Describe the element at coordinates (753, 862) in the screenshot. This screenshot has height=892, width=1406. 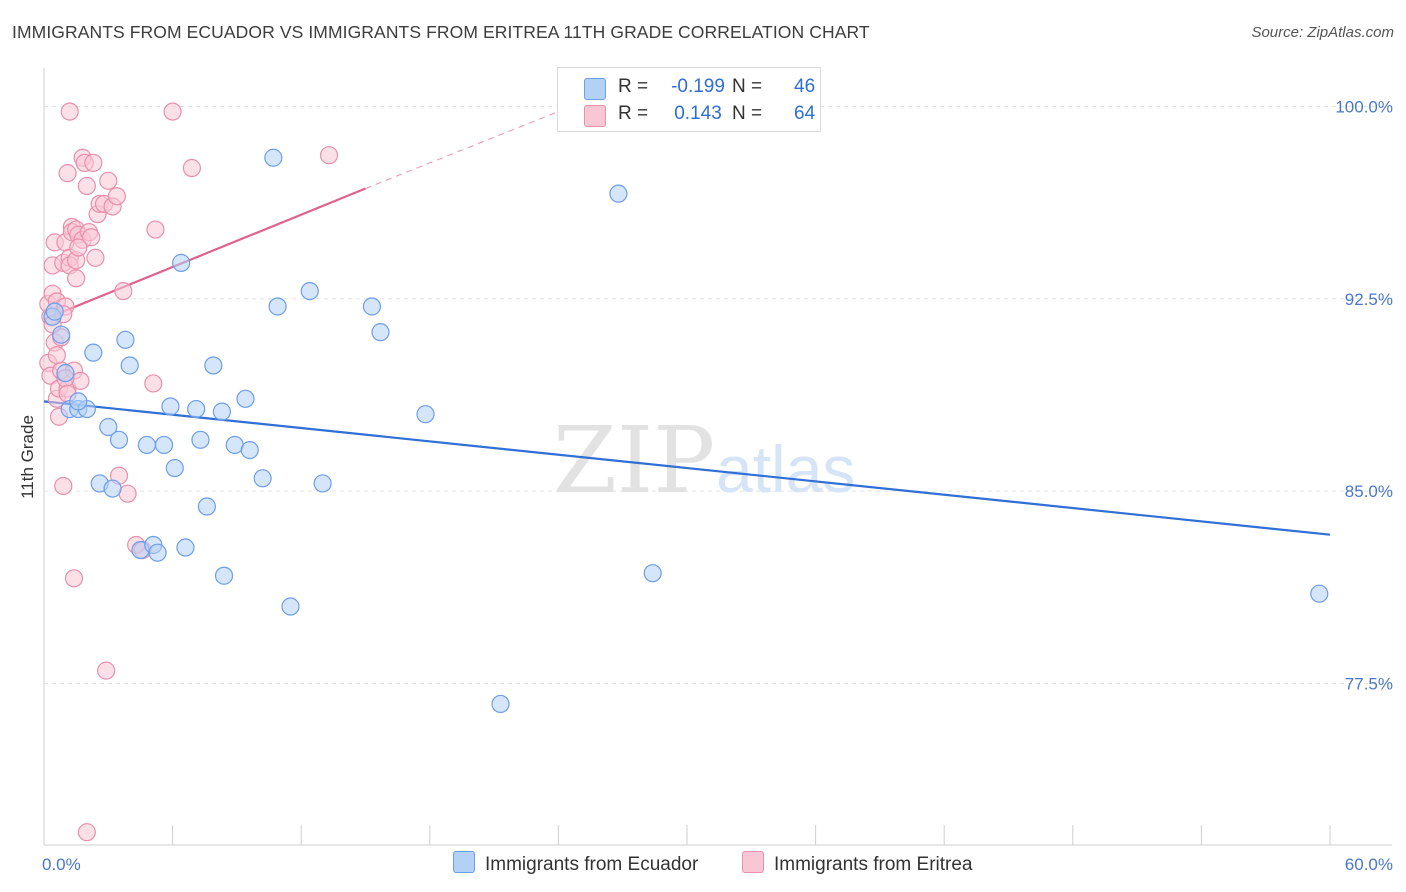
I see `bottom-swatch-eritrea` at that location.